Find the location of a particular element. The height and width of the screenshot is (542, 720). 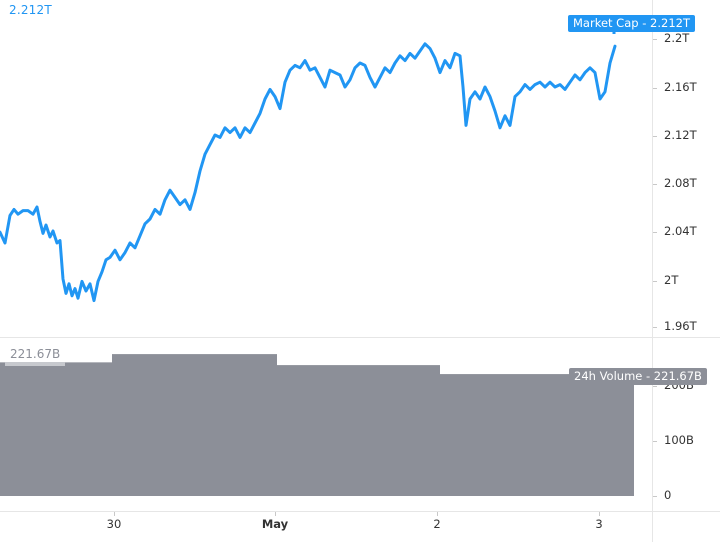

price-axis-label: 2.08T is located at coordinates (680, 183).